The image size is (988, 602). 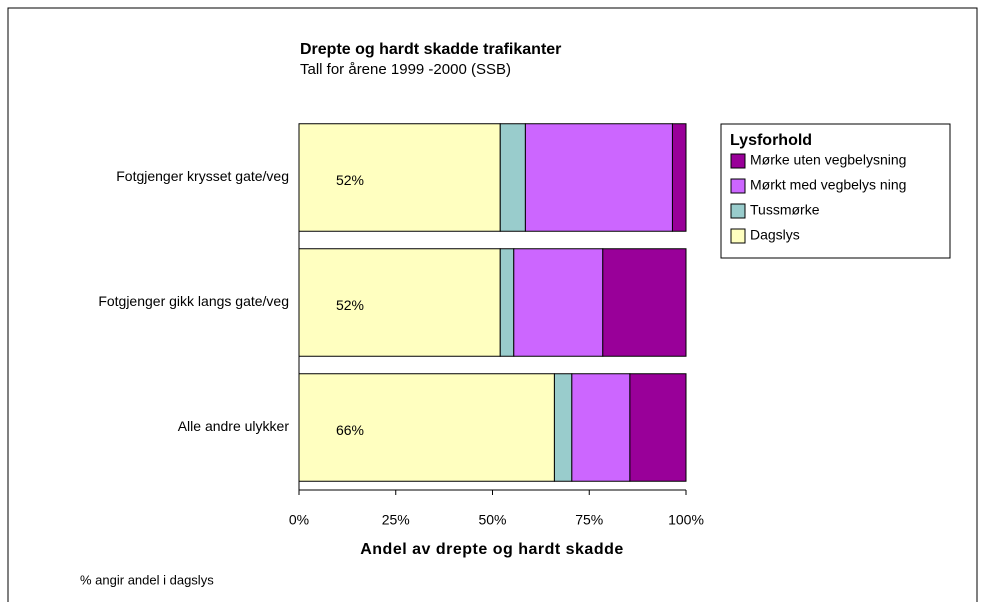 What do you see at coordinates (492, 549) in the screenshot?
I see `x-axis-label: Andel av drepte og hardt skadde` at bounding box center [492, 549].